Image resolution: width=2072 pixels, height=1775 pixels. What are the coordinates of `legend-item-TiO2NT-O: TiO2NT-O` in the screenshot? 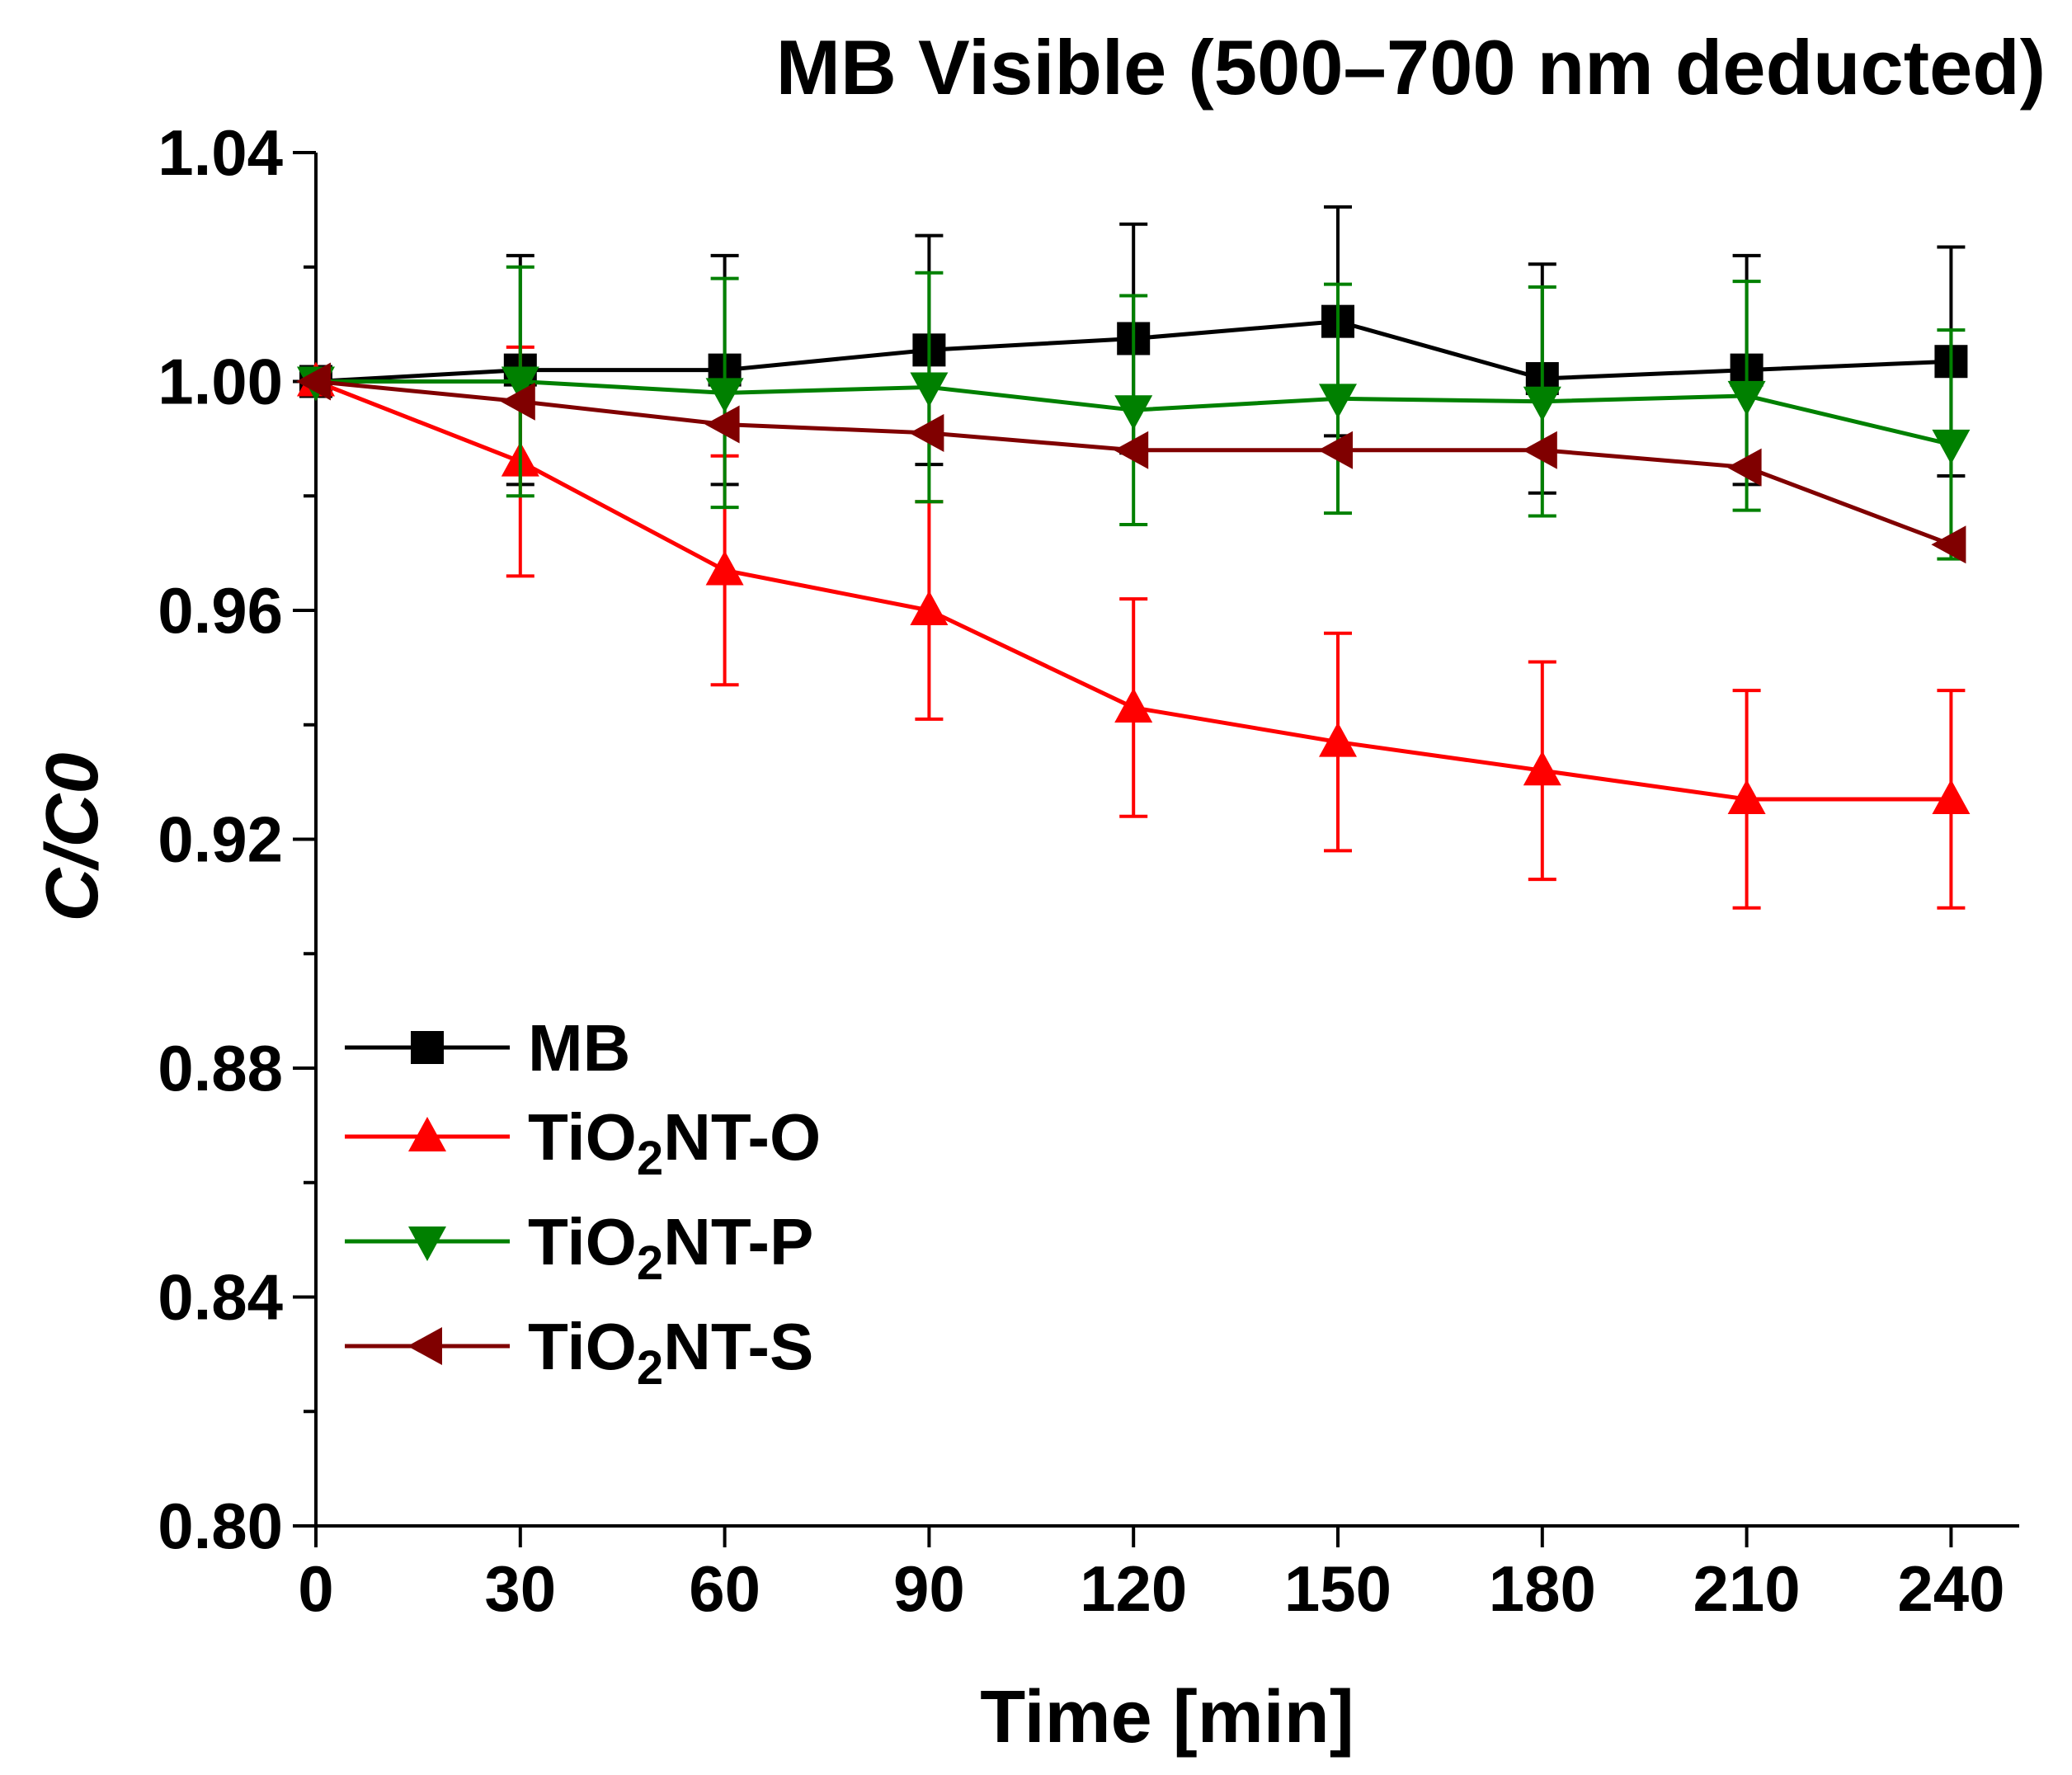 It's located at (583, 1142).